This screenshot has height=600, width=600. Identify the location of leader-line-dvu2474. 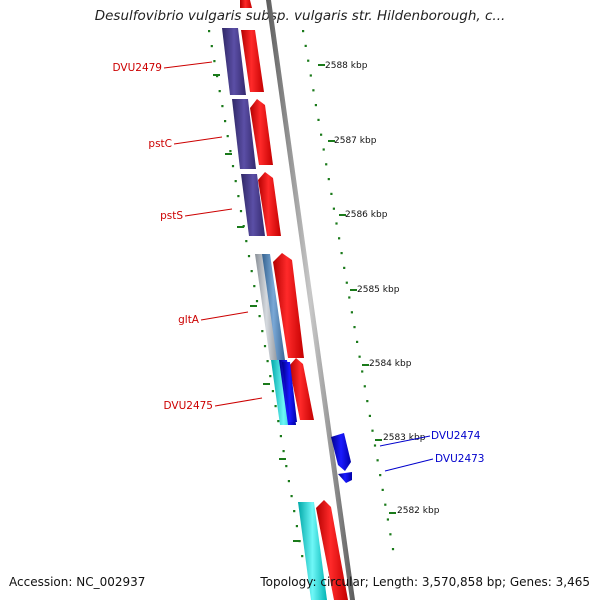
(405, 441).